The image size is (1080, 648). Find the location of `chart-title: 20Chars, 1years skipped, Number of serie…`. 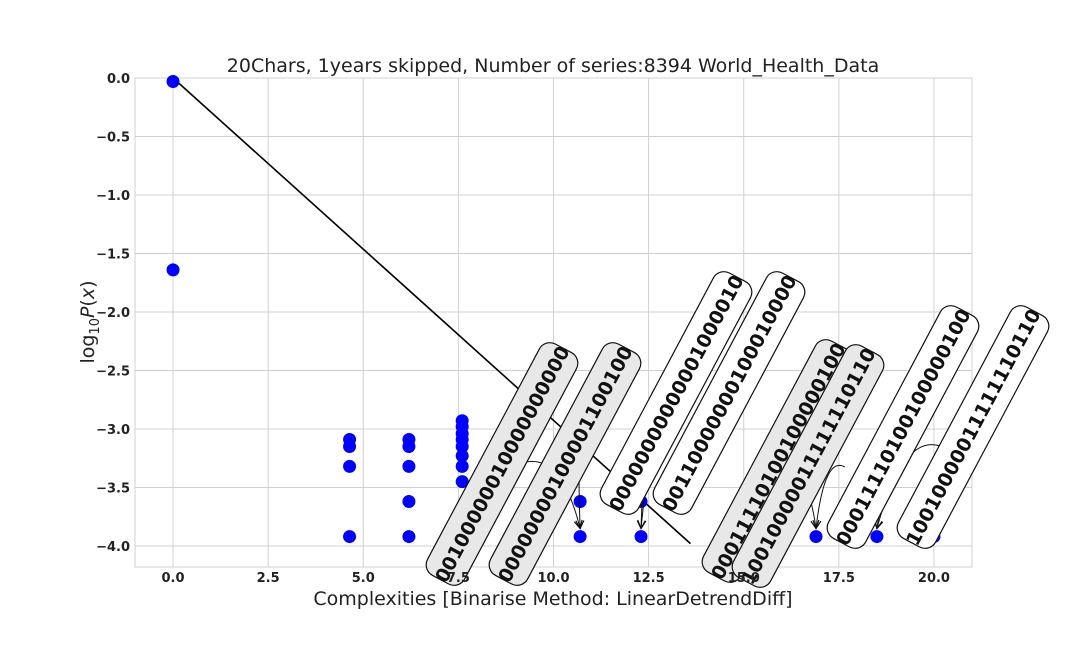

chart-title: 20Chars, 1years skipped, Number of serie… is located at coordinates (553, 66).